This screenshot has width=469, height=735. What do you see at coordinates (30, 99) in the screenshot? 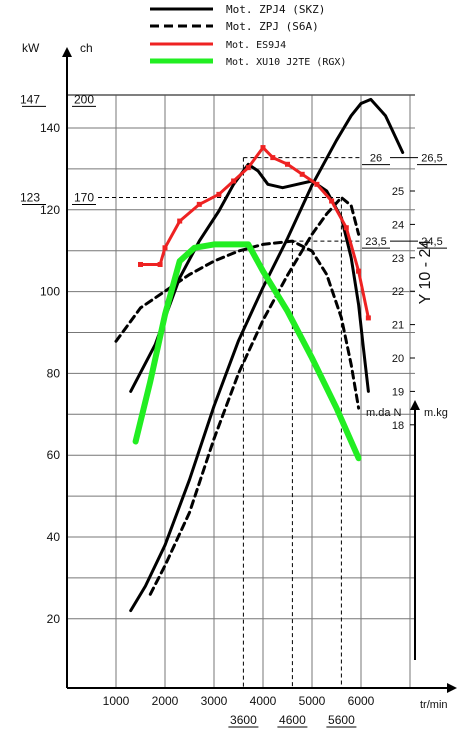
I see `kw-marked-label: 147` at bounding box center [30, 99].